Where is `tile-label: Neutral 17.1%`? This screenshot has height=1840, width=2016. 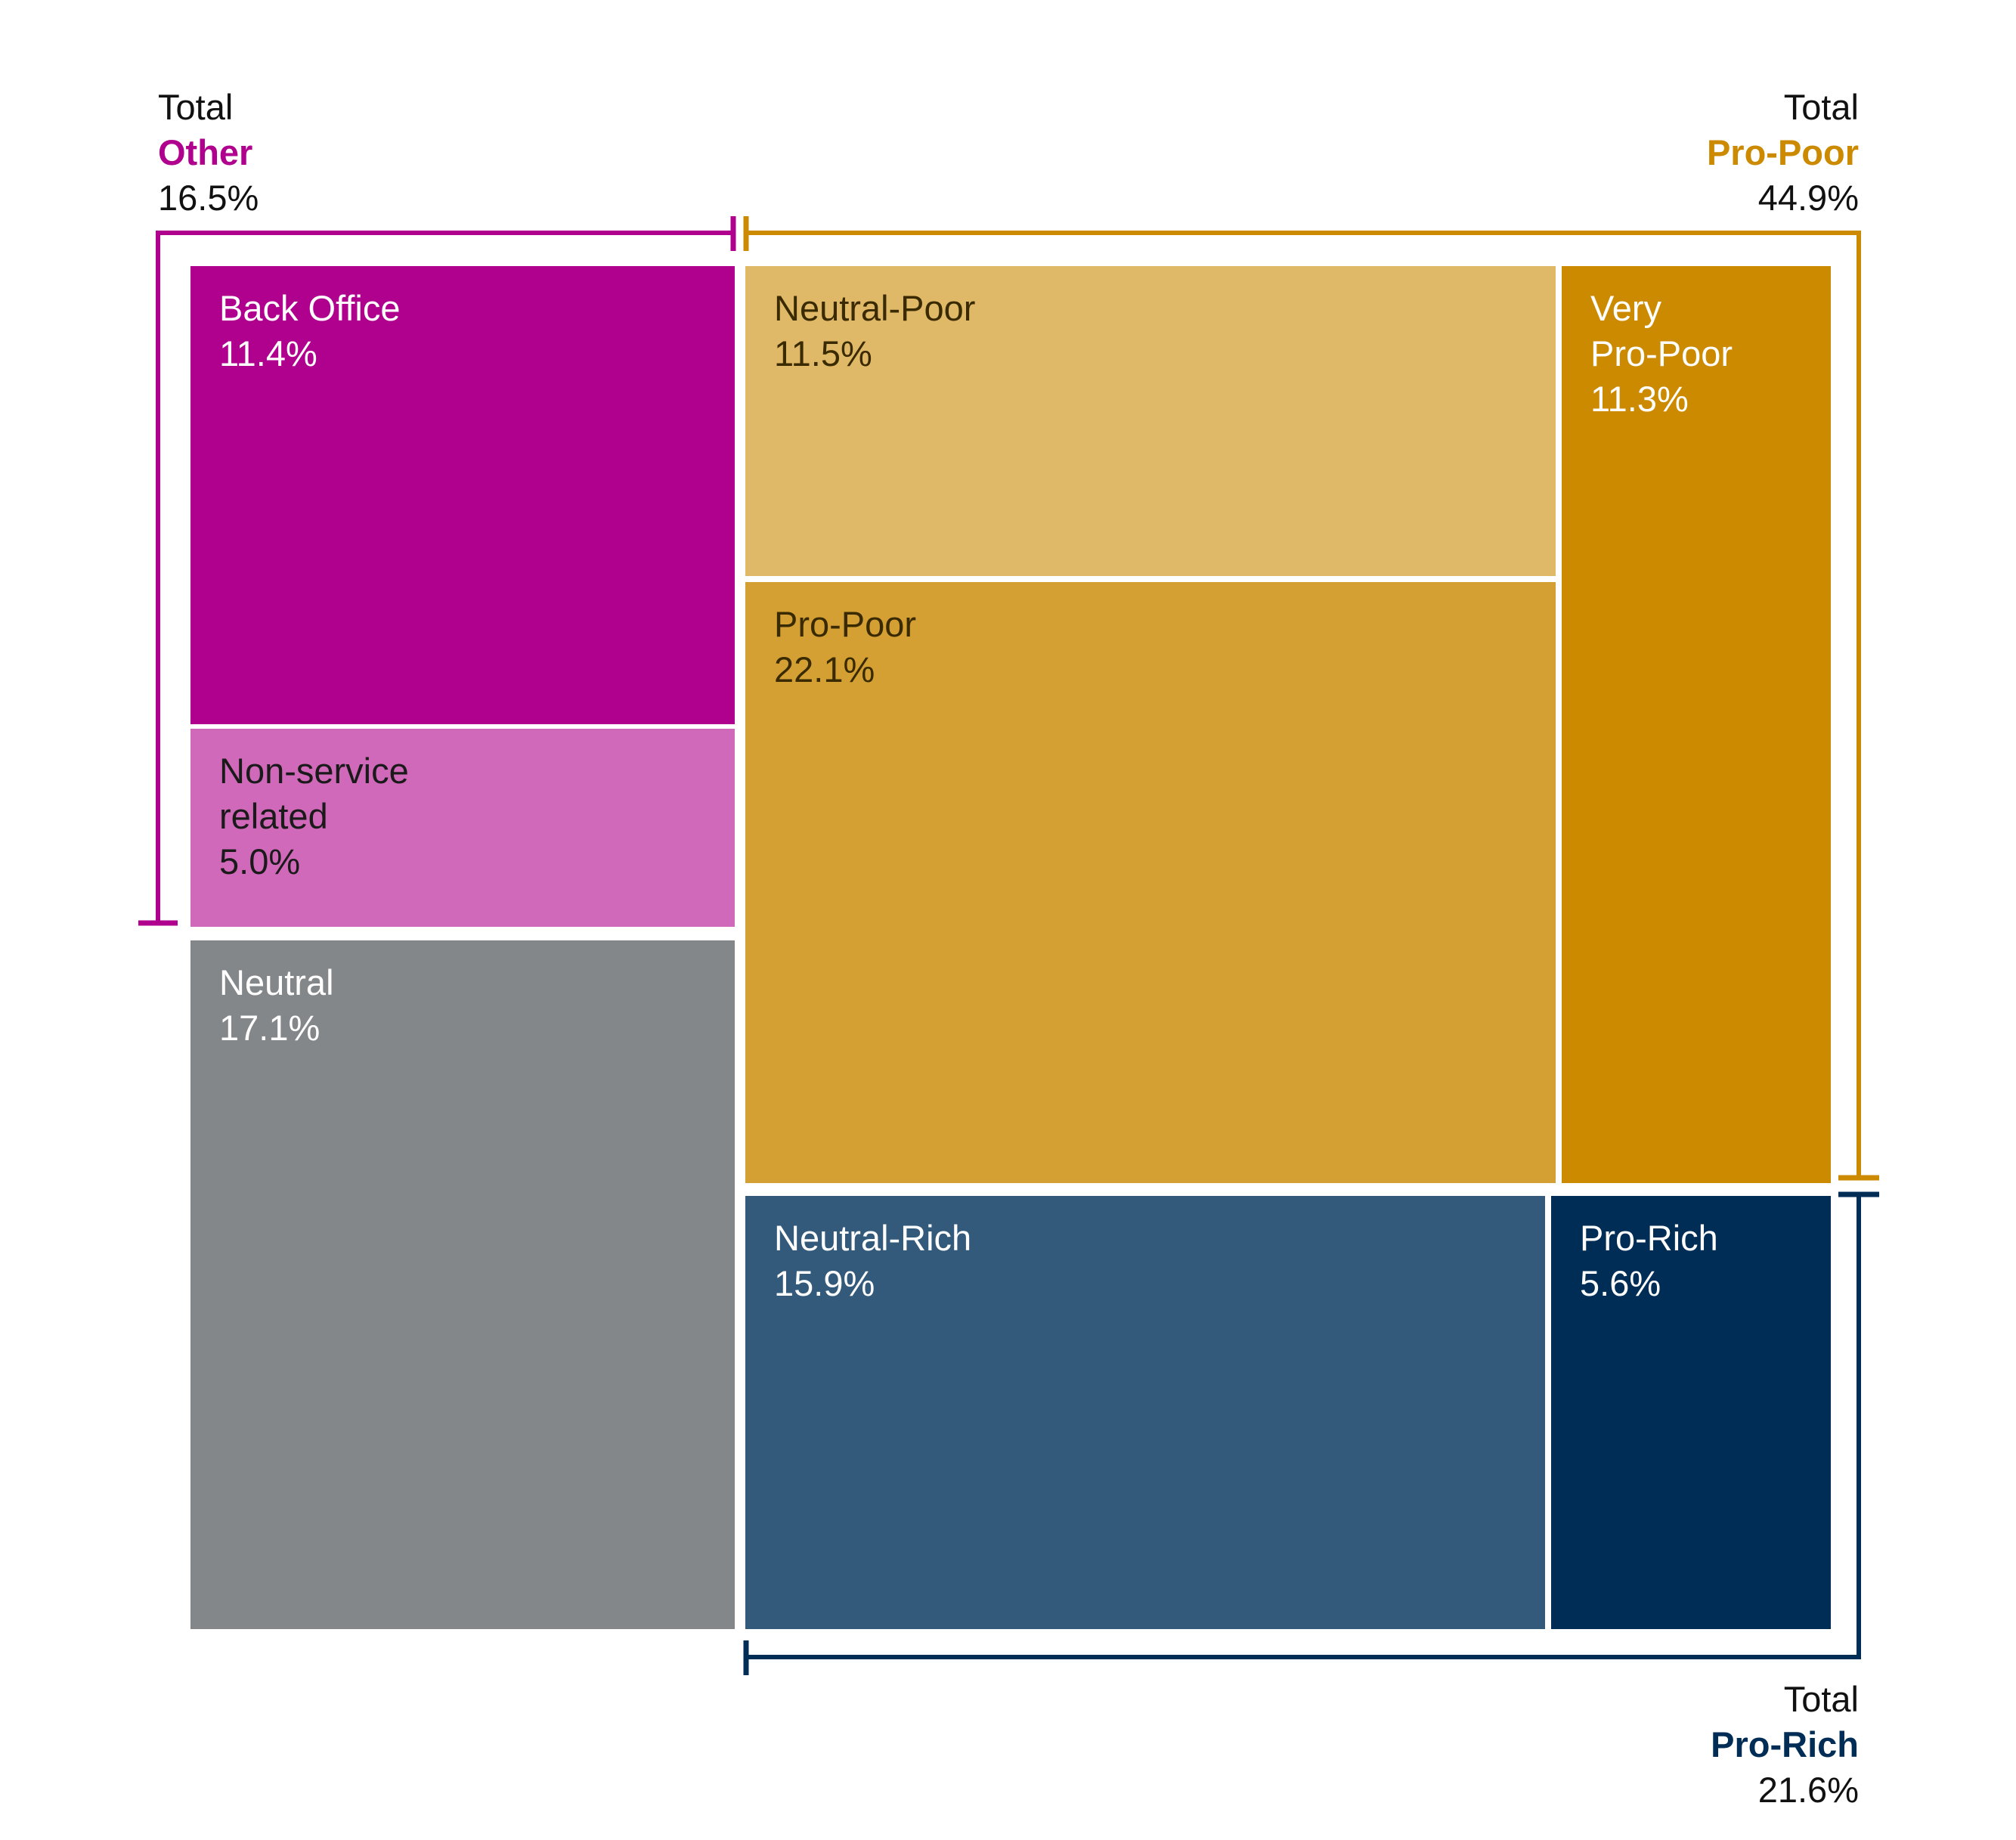 tile-label: Neutral 17.1% is located at coordinates (276, 1005).